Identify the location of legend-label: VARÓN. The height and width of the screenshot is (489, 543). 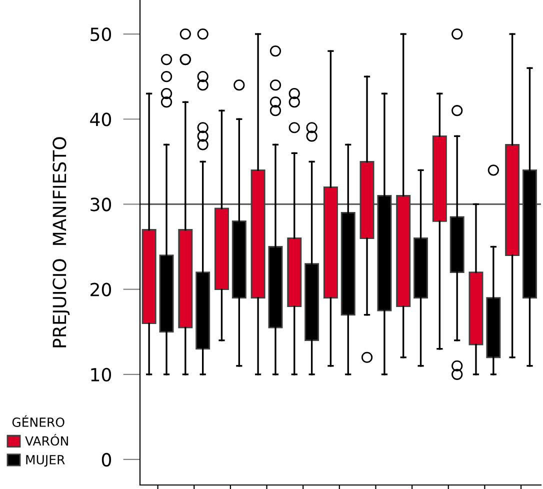
(46, 440).